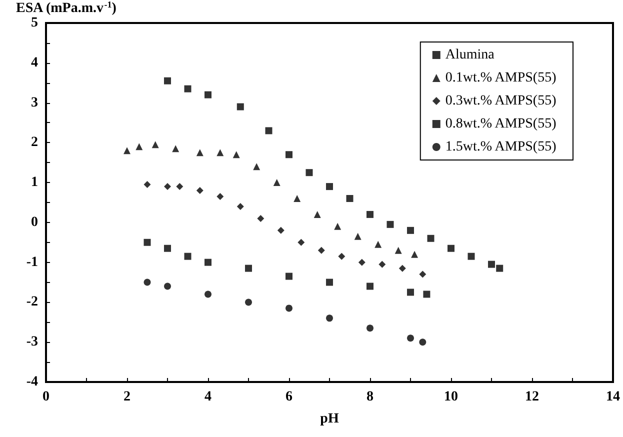 This screenshot has width=623, height=437. I want to click on y-tick-label: 5, so click(34, 23).